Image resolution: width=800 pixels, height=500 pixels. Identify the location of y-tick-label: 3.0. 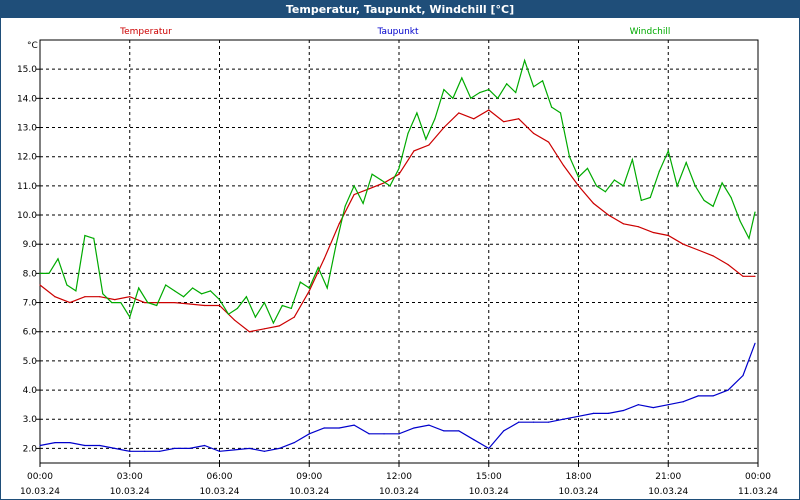
(30, 420).